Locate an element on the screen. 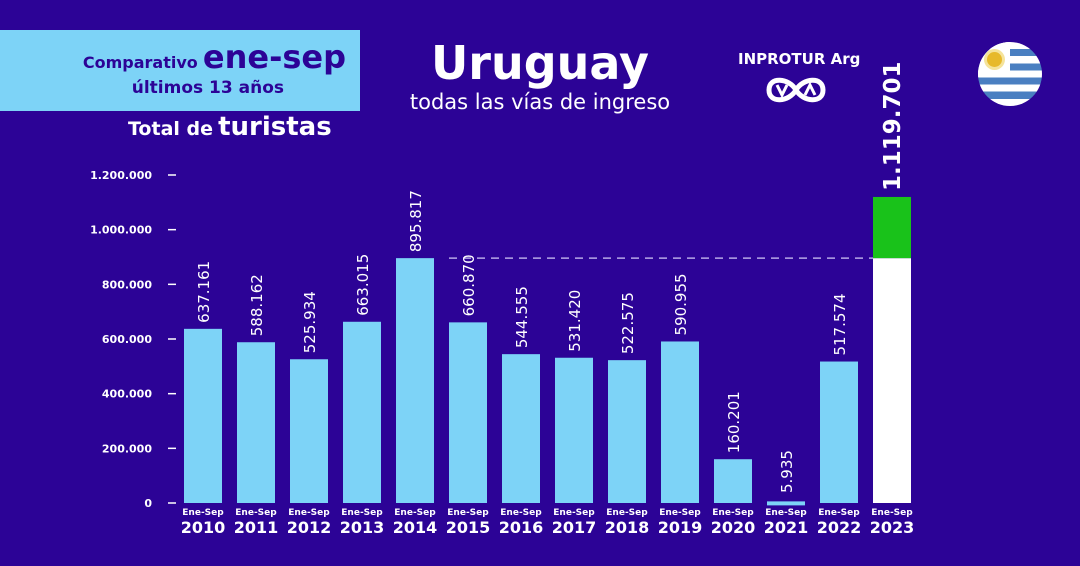  value-label: 522.575 is located at coordinates (628, 323).